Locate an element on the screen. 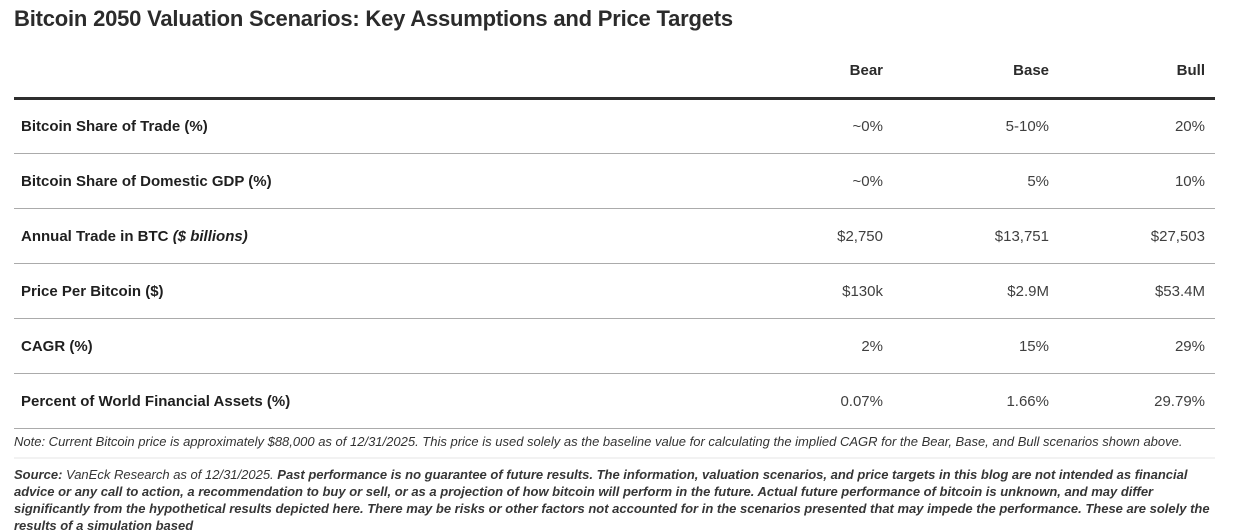 This screenshot has height=530, width=1238. row-label: Bitcoin Share of Domestic GDP (%) is located at coordinates (365, 181).